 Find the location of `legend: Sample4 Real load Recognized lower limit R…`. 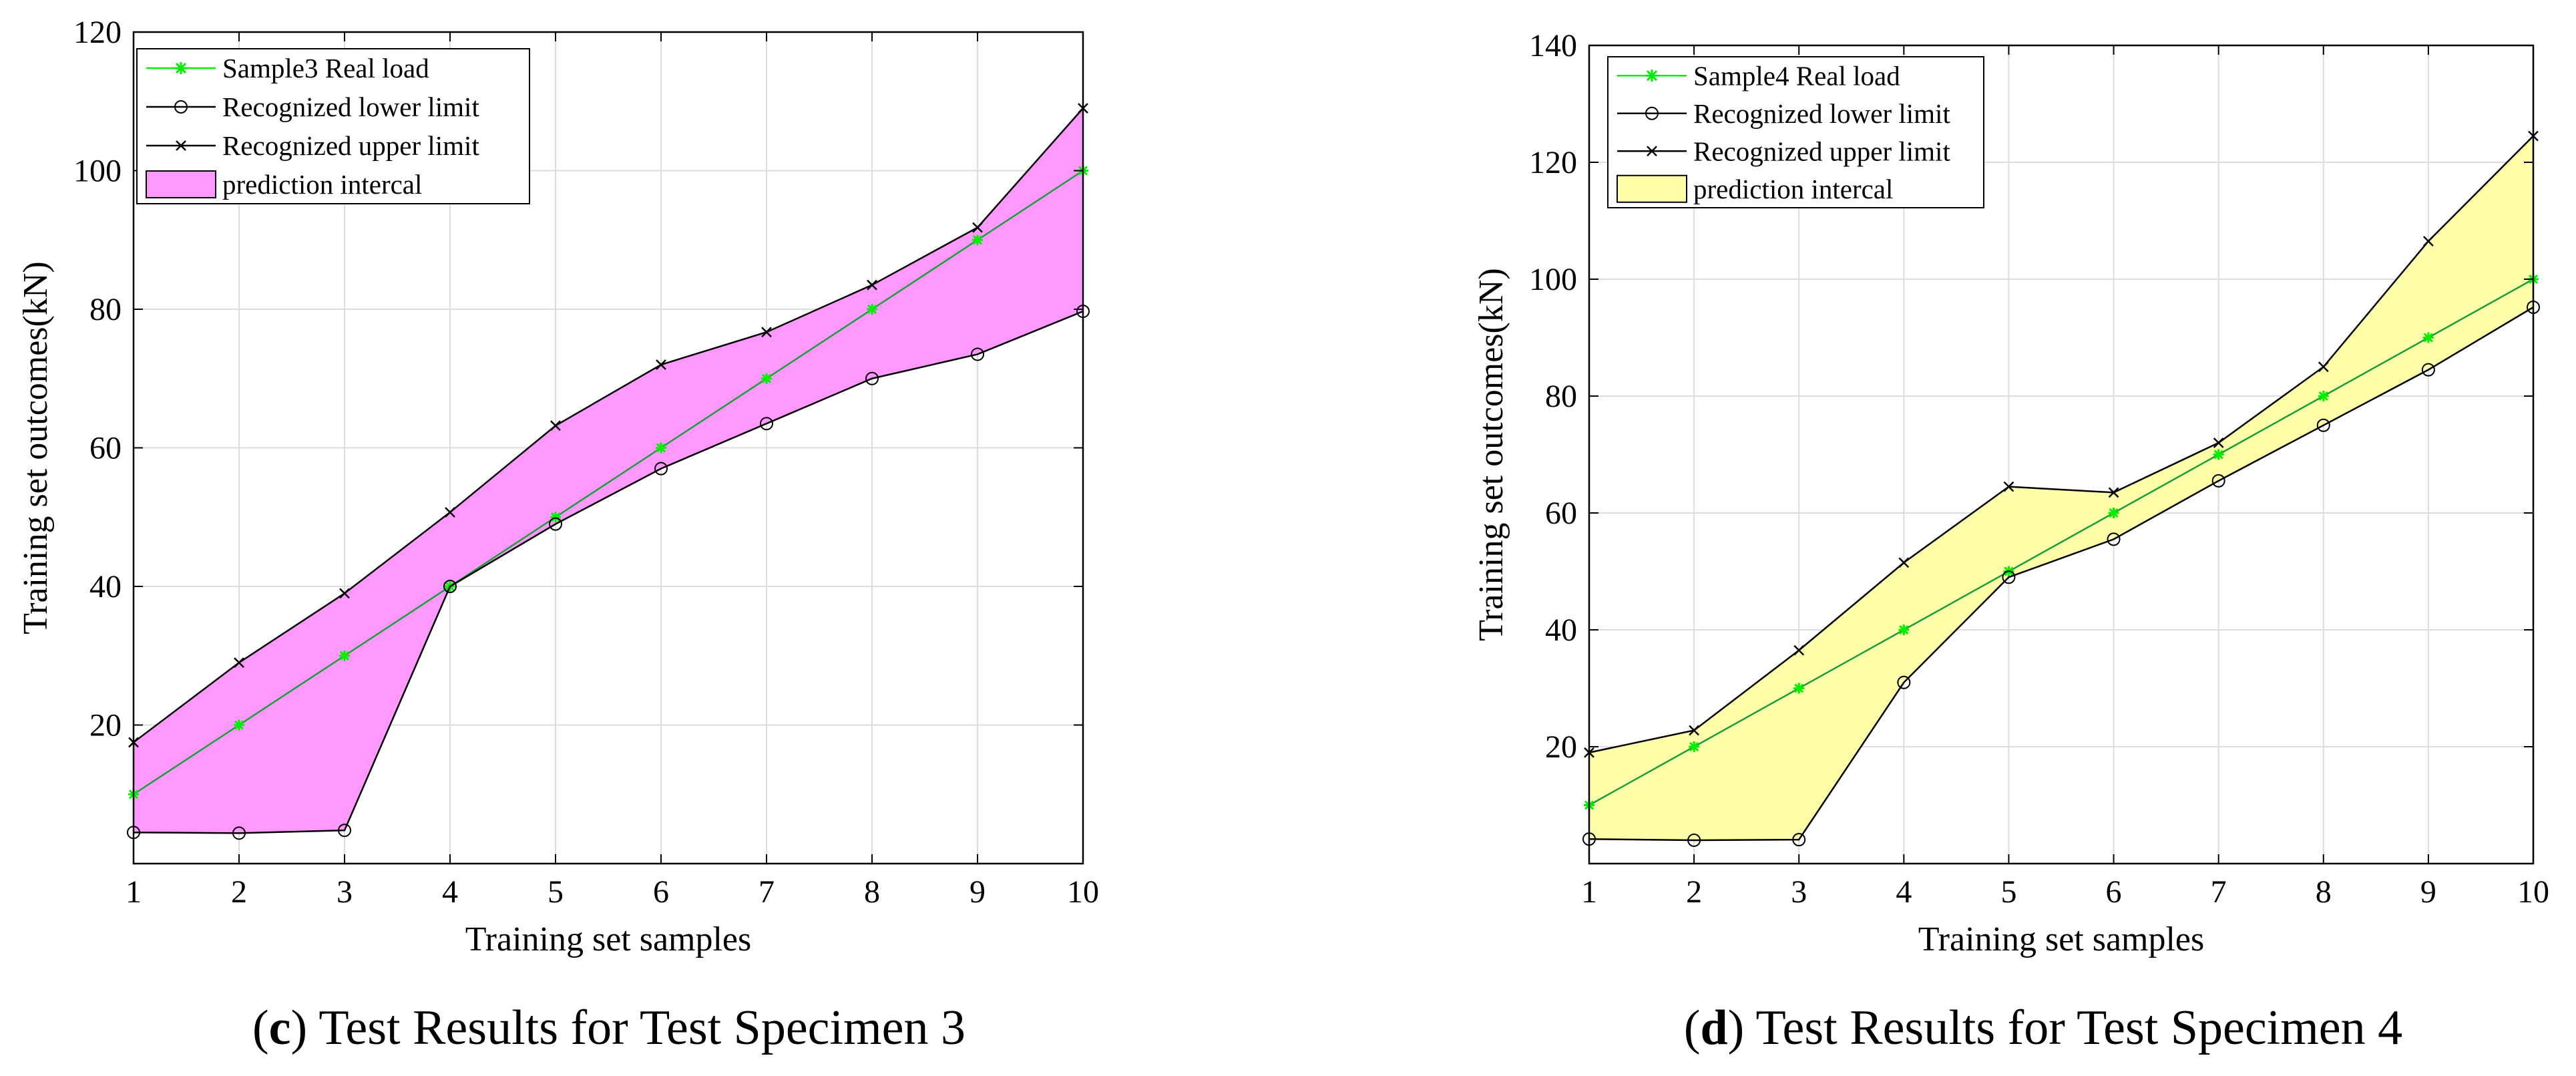

legend: Sample4 Real load Recognized lower limit R… is located at coordinates (1796, 132).